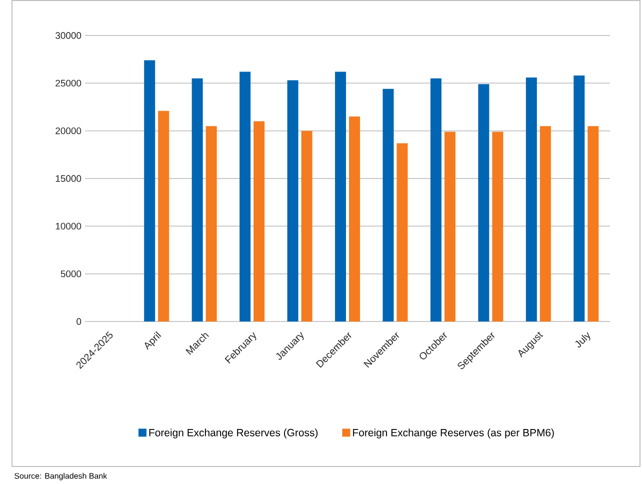 This screenshot has height=484, width=642. What do you see at coordinates (69, 178) in the screenshot?
I see `y-tick-label: 15000` at bounding box center [69, 178].